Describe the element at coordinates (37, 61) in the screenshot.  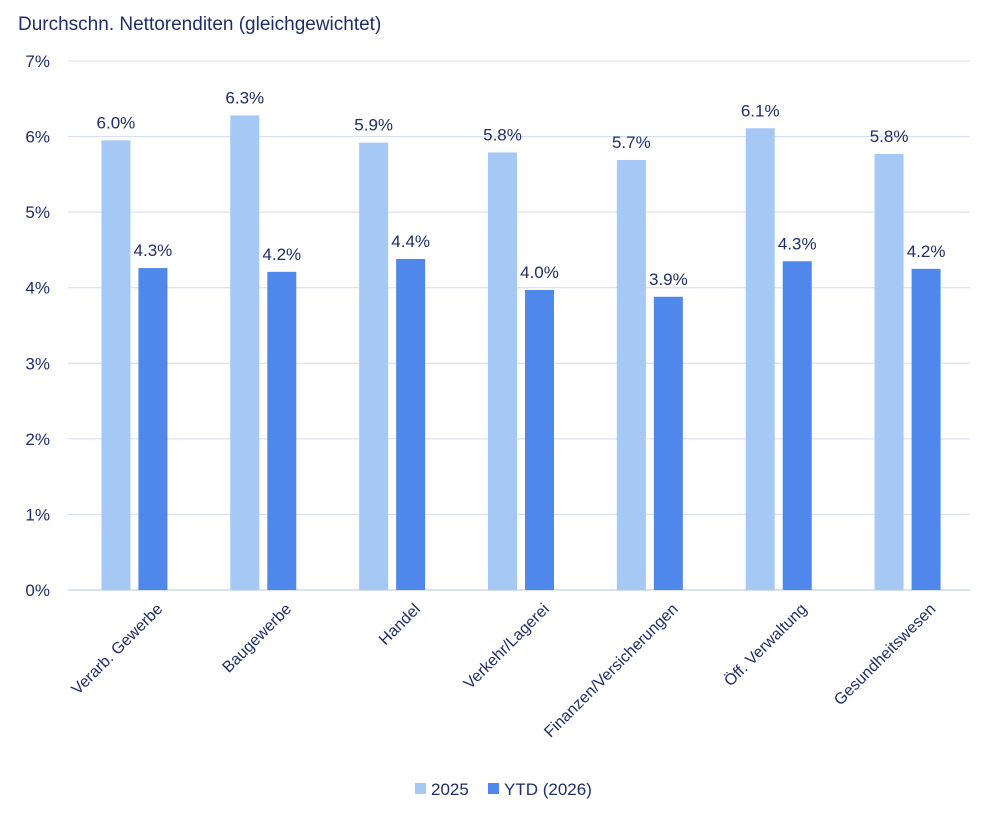
I see `y-tick-label: 7%` at that location.